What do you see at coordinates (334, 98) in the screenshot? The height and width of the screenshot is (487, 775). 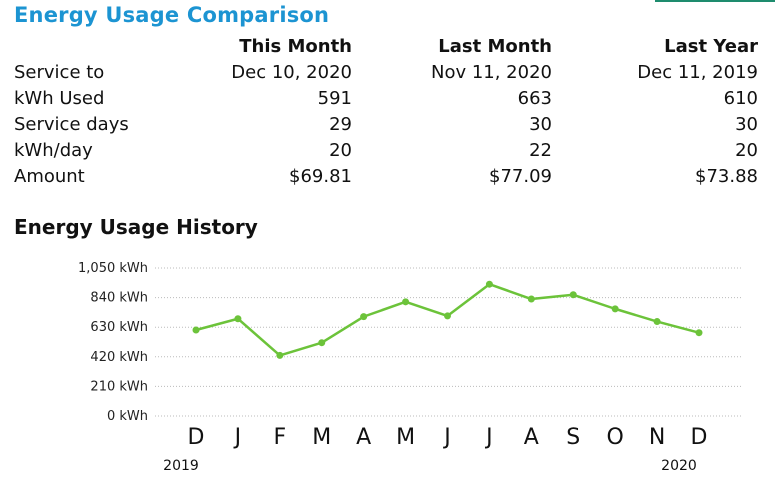 I see `cell-this-month: 591` at bounding box center [334, 98].